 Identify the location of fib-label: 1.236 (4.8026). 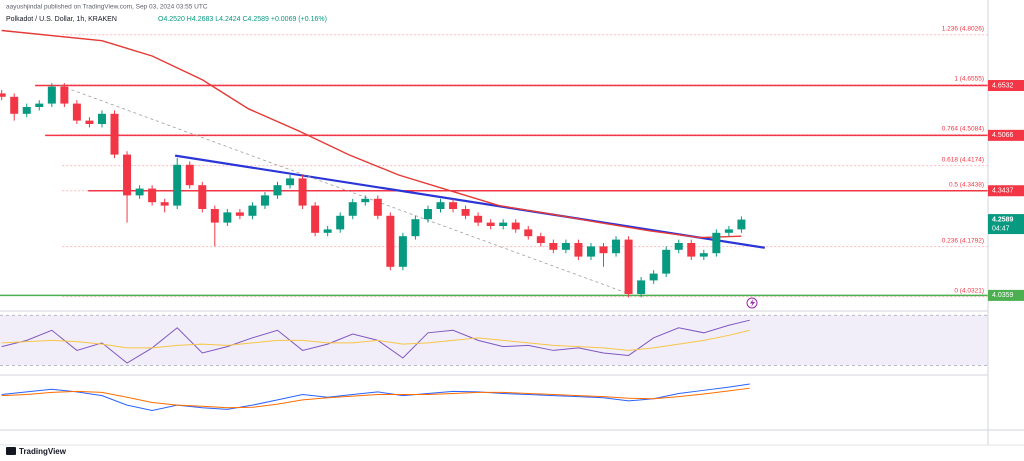
(963, 28).